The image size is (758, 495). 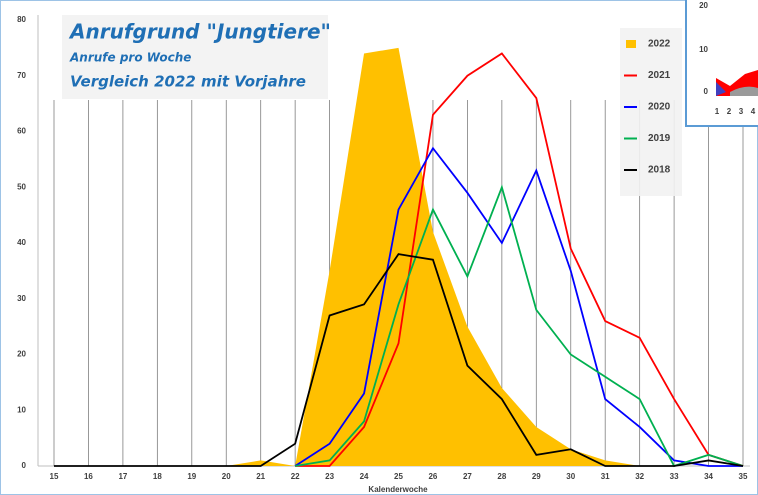 What do you see at coordinates (24, 465) in the screenshot?
I see `y-tick-label: 0` at bounding box center [24, 465].